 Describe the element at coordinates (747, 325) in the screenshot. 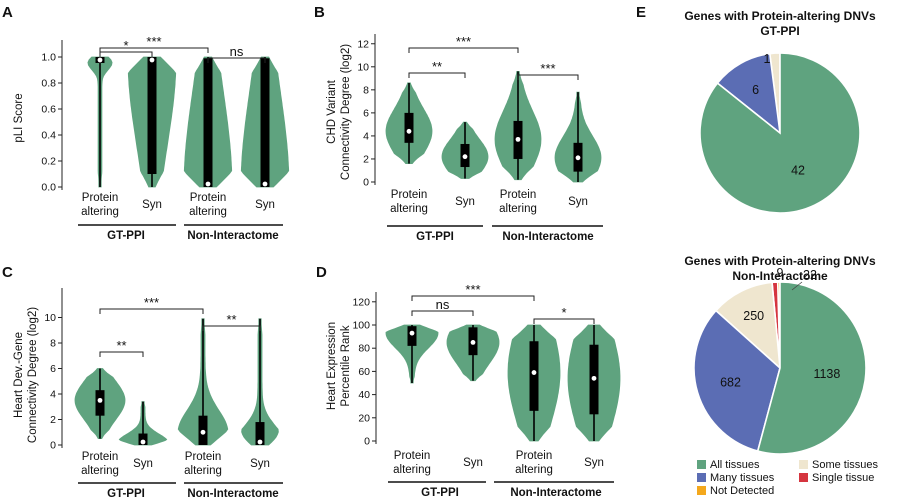

I see `pie-slice-some-tissues` at that location.